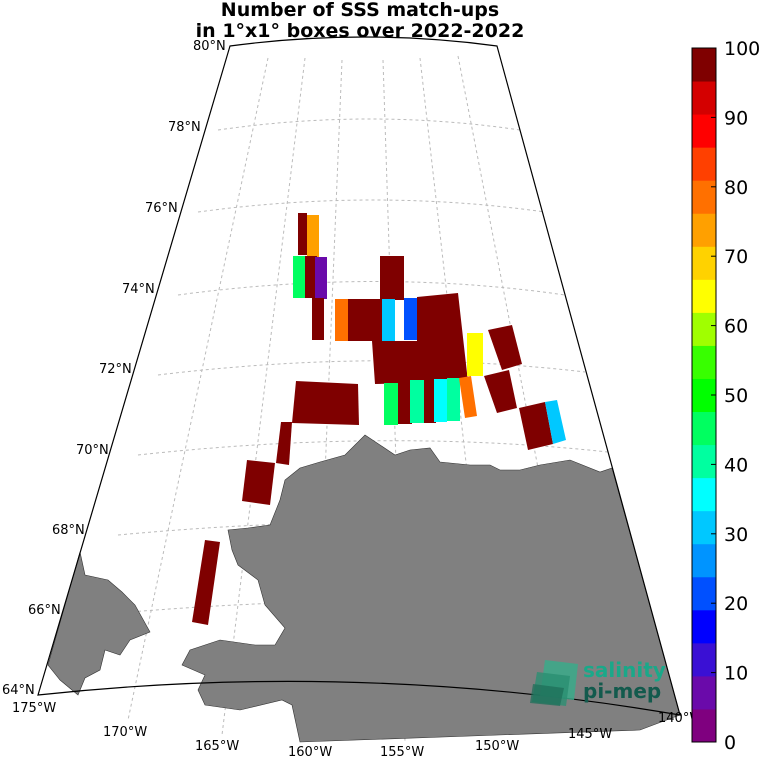  I want to click on logo-line-1: salinity, so click(624, 670).